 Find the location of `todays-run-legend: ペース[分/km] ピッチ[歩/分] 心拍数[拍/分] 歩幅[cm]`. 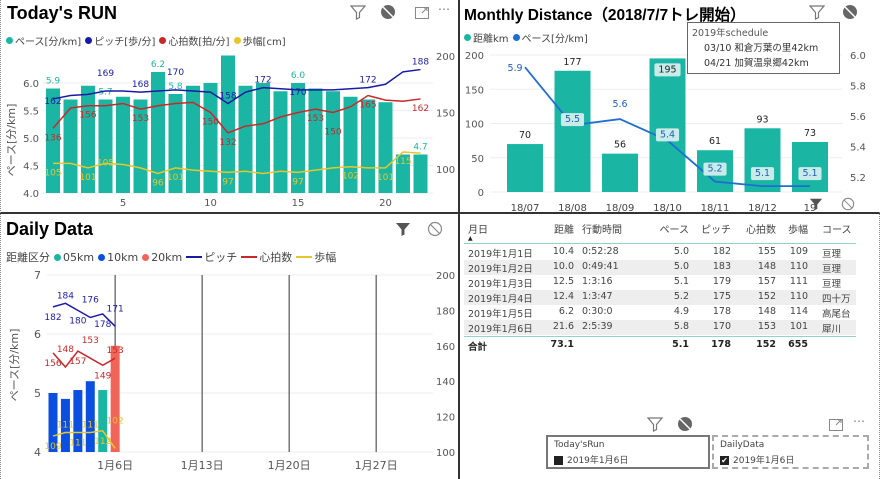

todays-run-legend: ペース[分/km] ピッチ[歩/分] 心拍数[拍/分] 歩幅[cm] is located at coordinates (146, 40).